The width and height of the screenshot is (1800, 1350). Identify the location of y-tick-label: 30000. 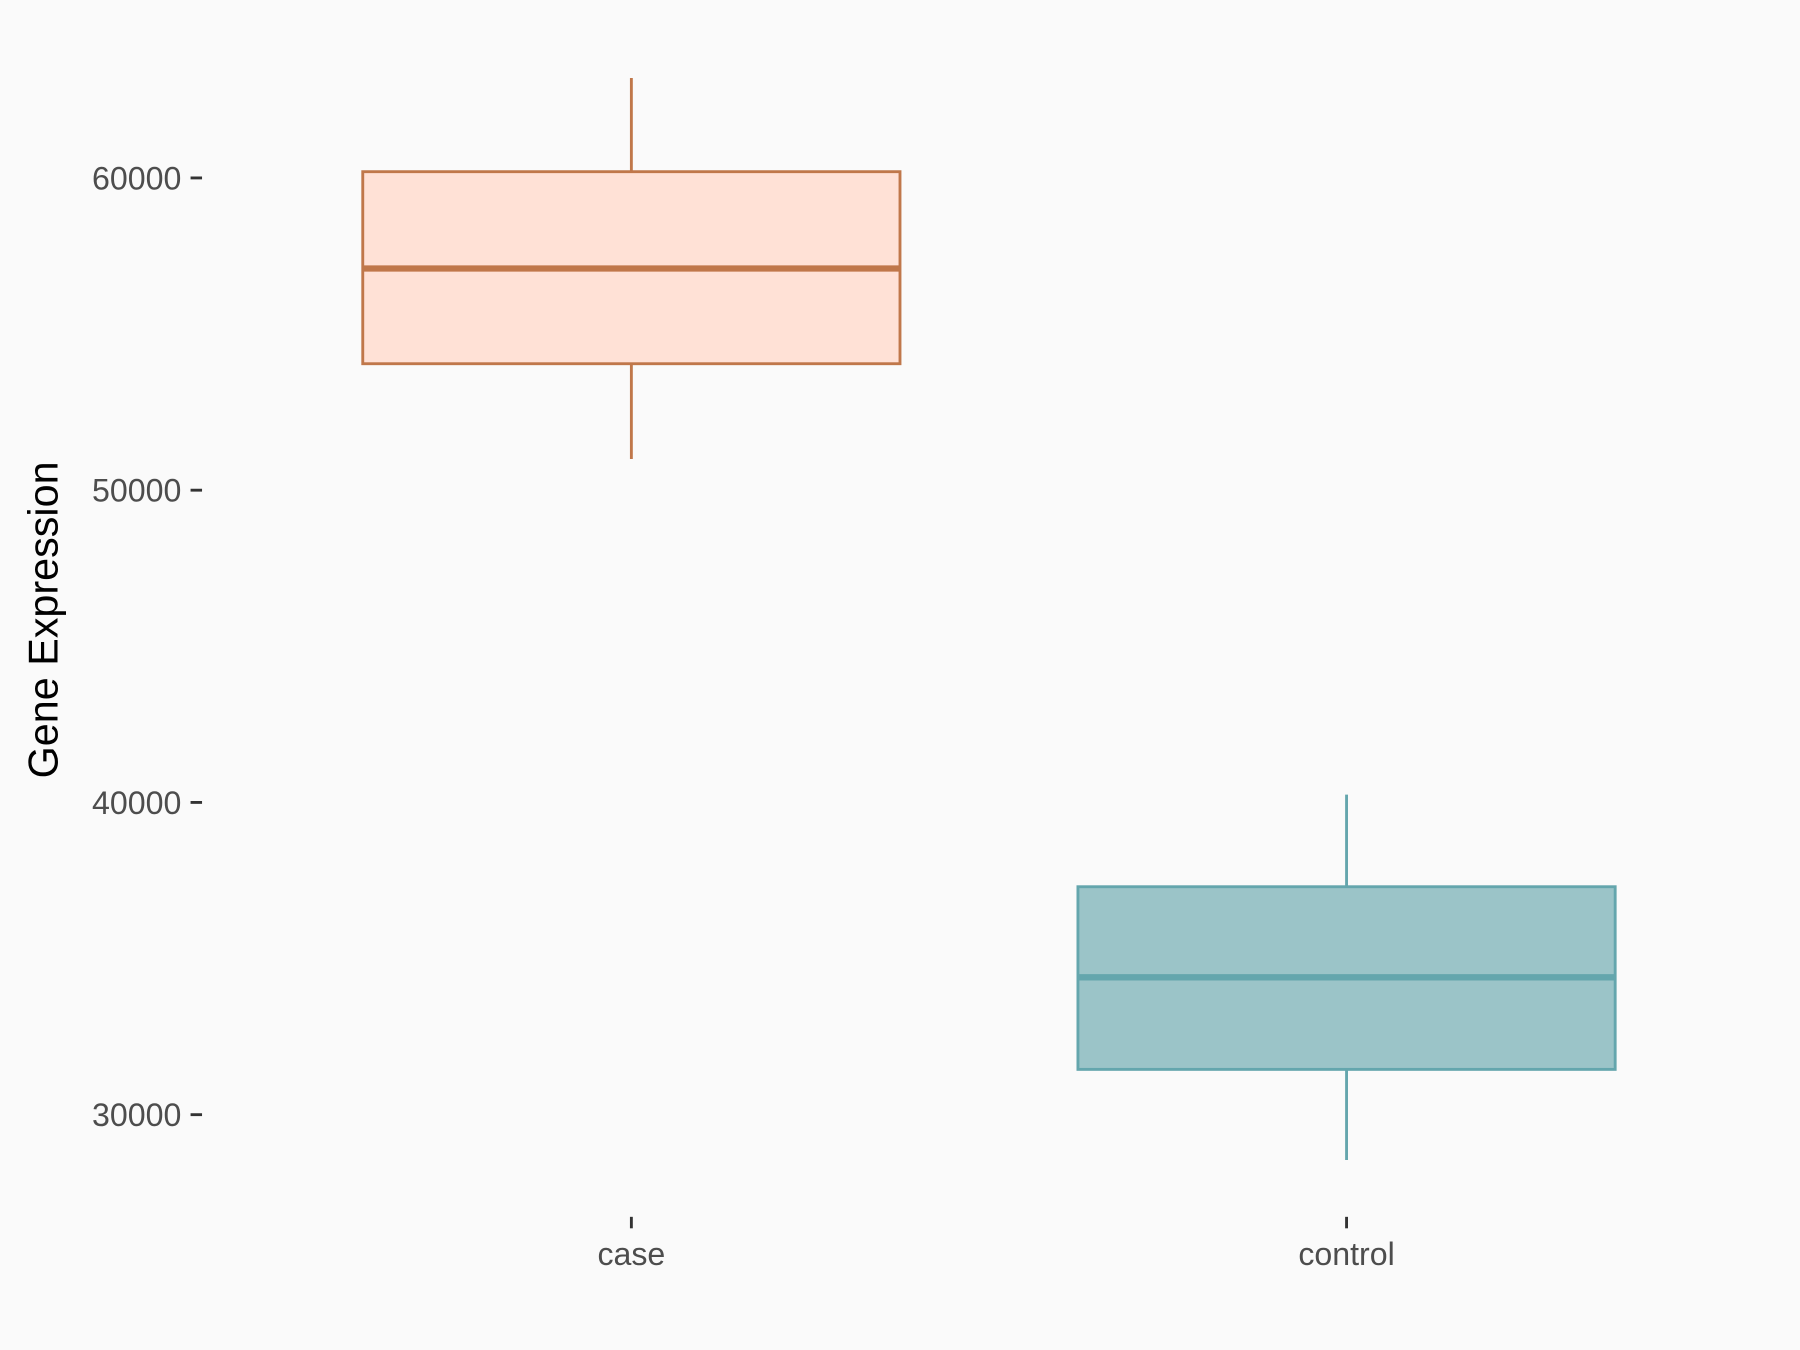
(136, 1115).